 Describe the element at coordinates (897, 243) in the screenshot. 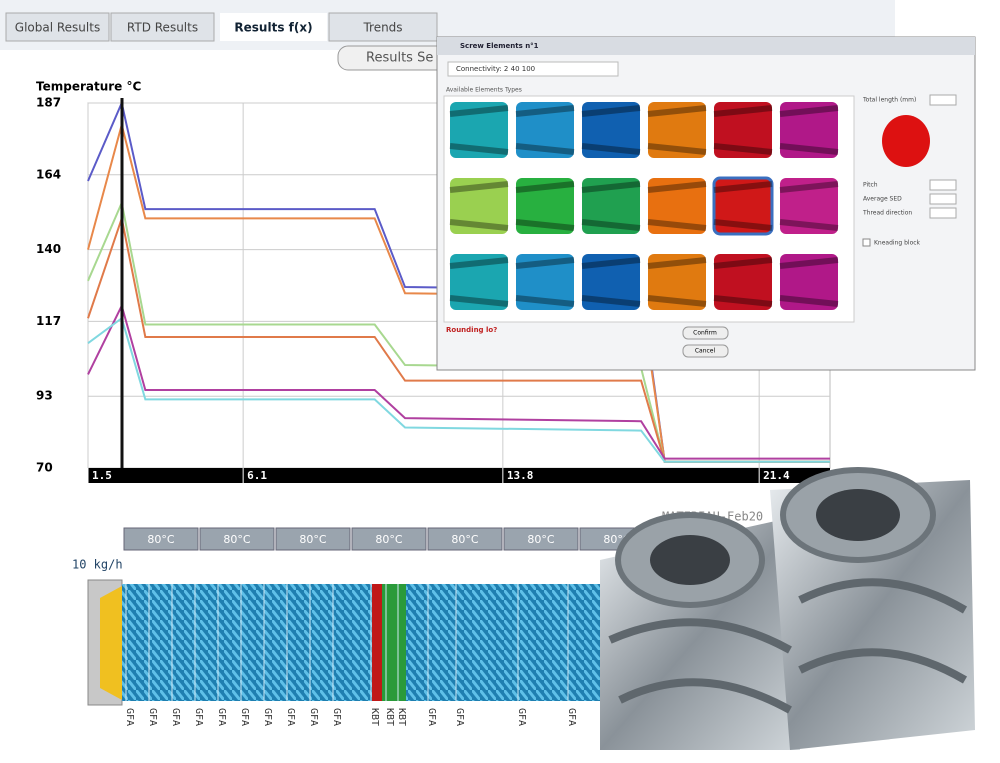

I see `checkbox-label: Kneading block` at that location.